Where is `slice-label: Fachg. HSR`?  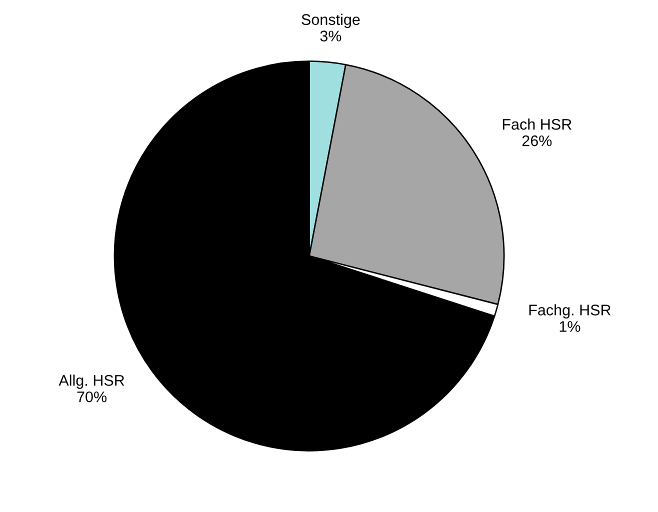
slice-label: Fachg. HSR is located at coordinates (570, 311).